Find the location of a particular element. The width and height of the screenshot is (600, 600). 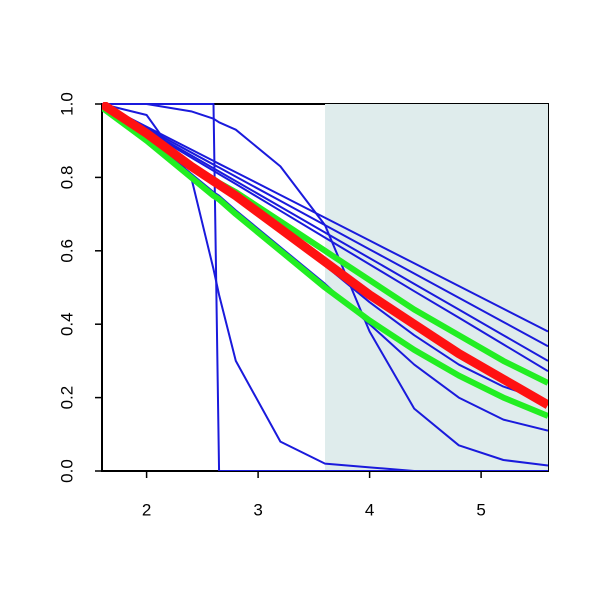

x-tick-label: 3 is located at coordinates (257, 509).